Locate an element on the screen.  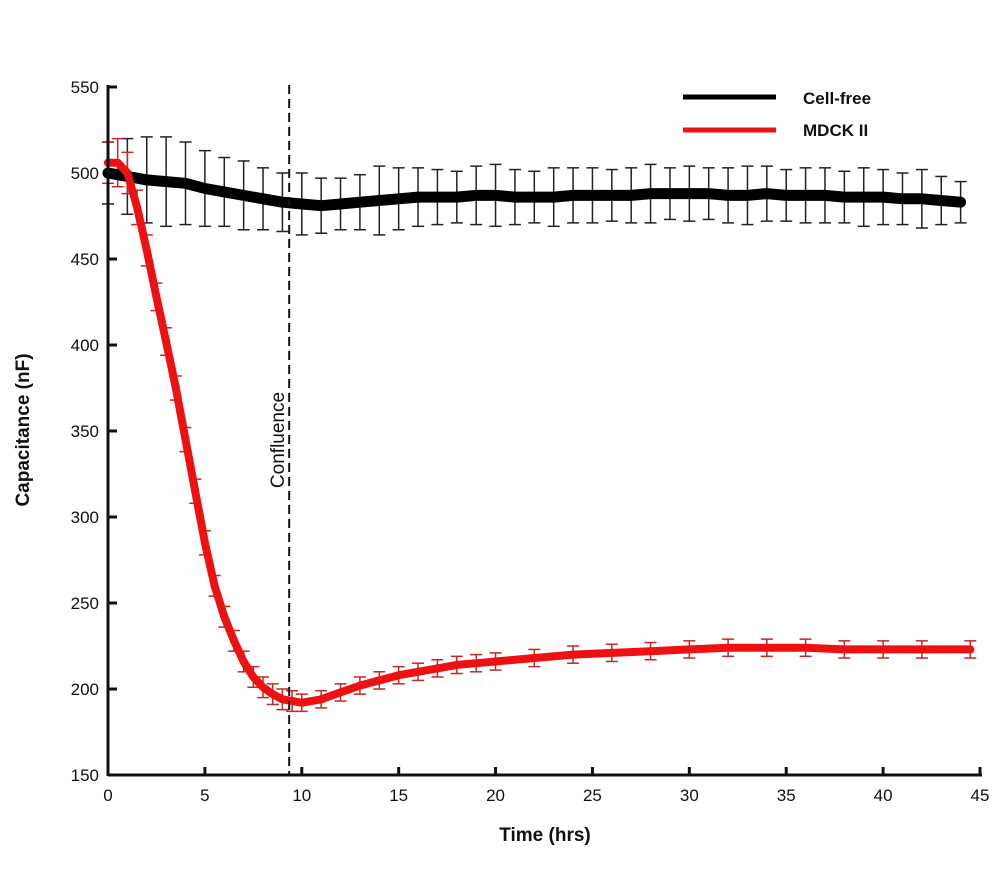
y-tick-label: 250 is located at coordinates (85, 603).